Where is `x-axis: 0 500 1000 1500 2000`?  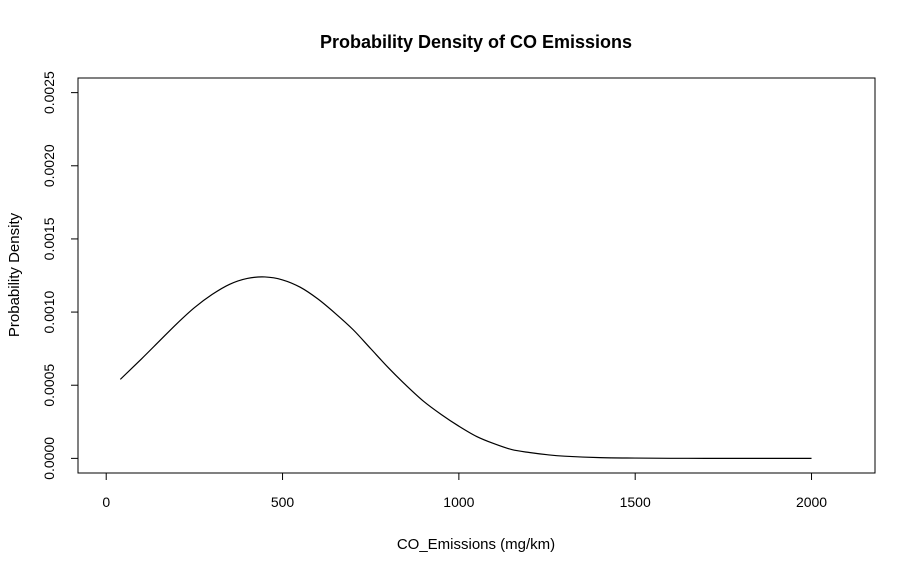 x-axis: 0 500 1000 1500 2000 is located at coordinates (464, 491).